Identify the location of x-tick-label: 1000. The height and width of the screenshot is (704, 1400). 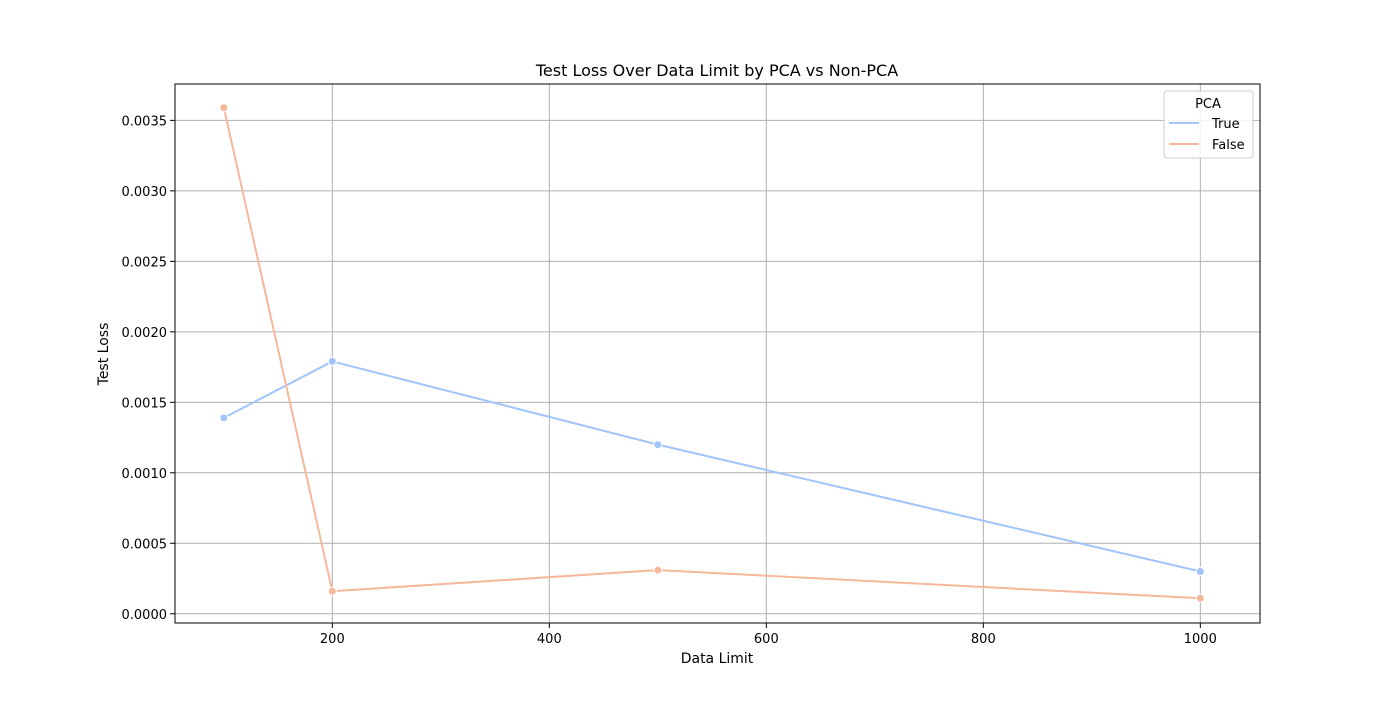
(1200, 639).